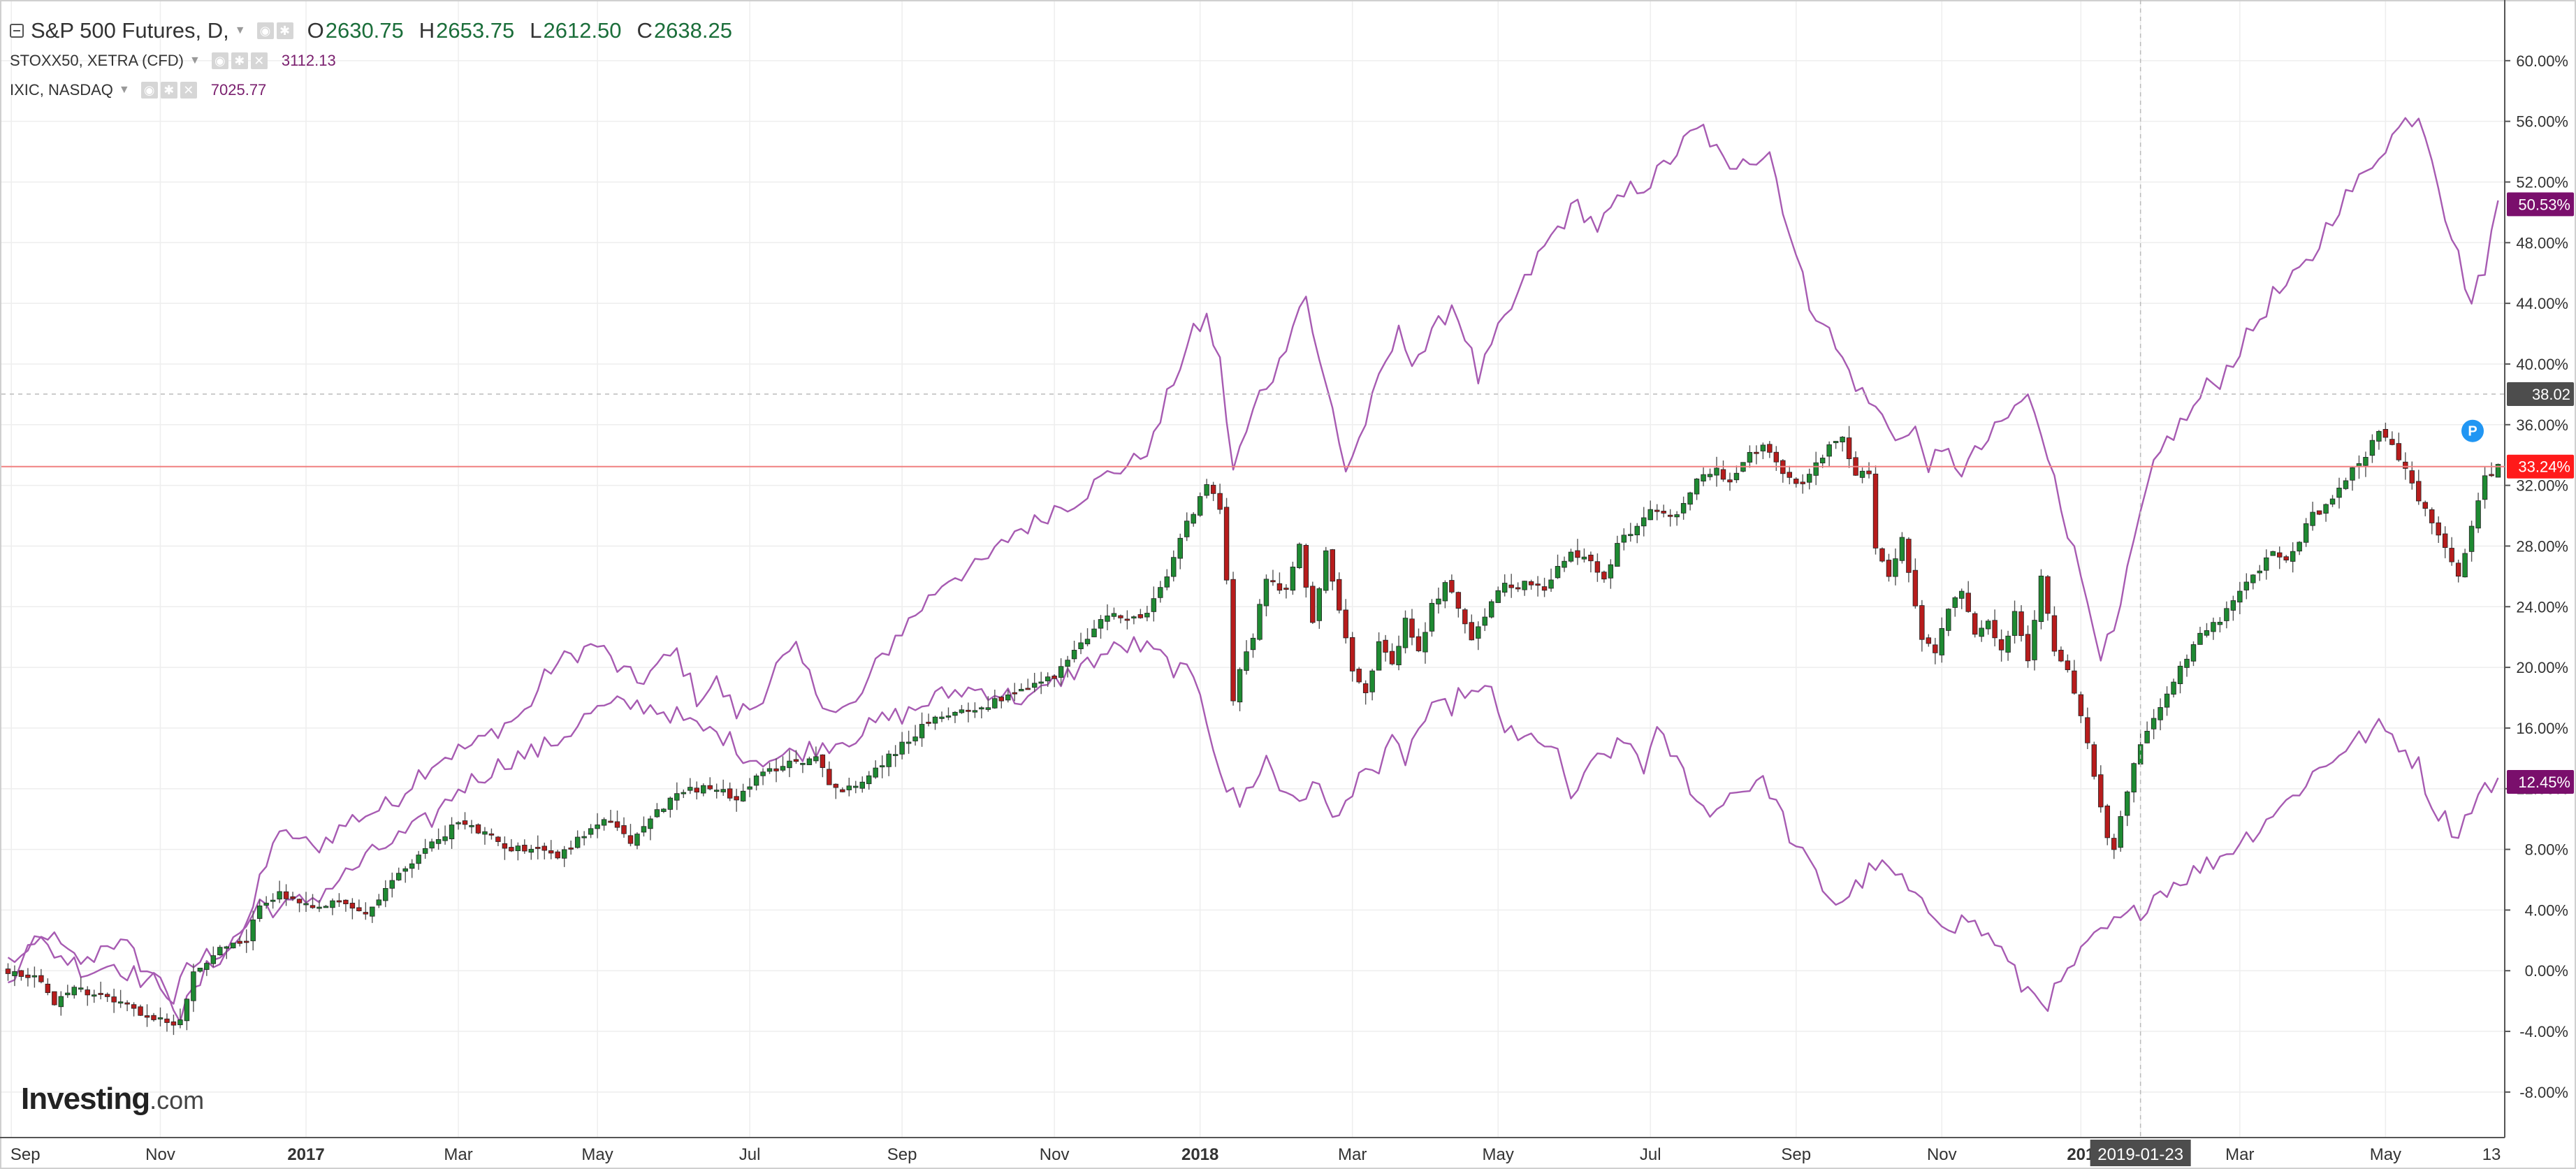  I want to click on y-tick-label: 48.00%, so click(2542, 243).